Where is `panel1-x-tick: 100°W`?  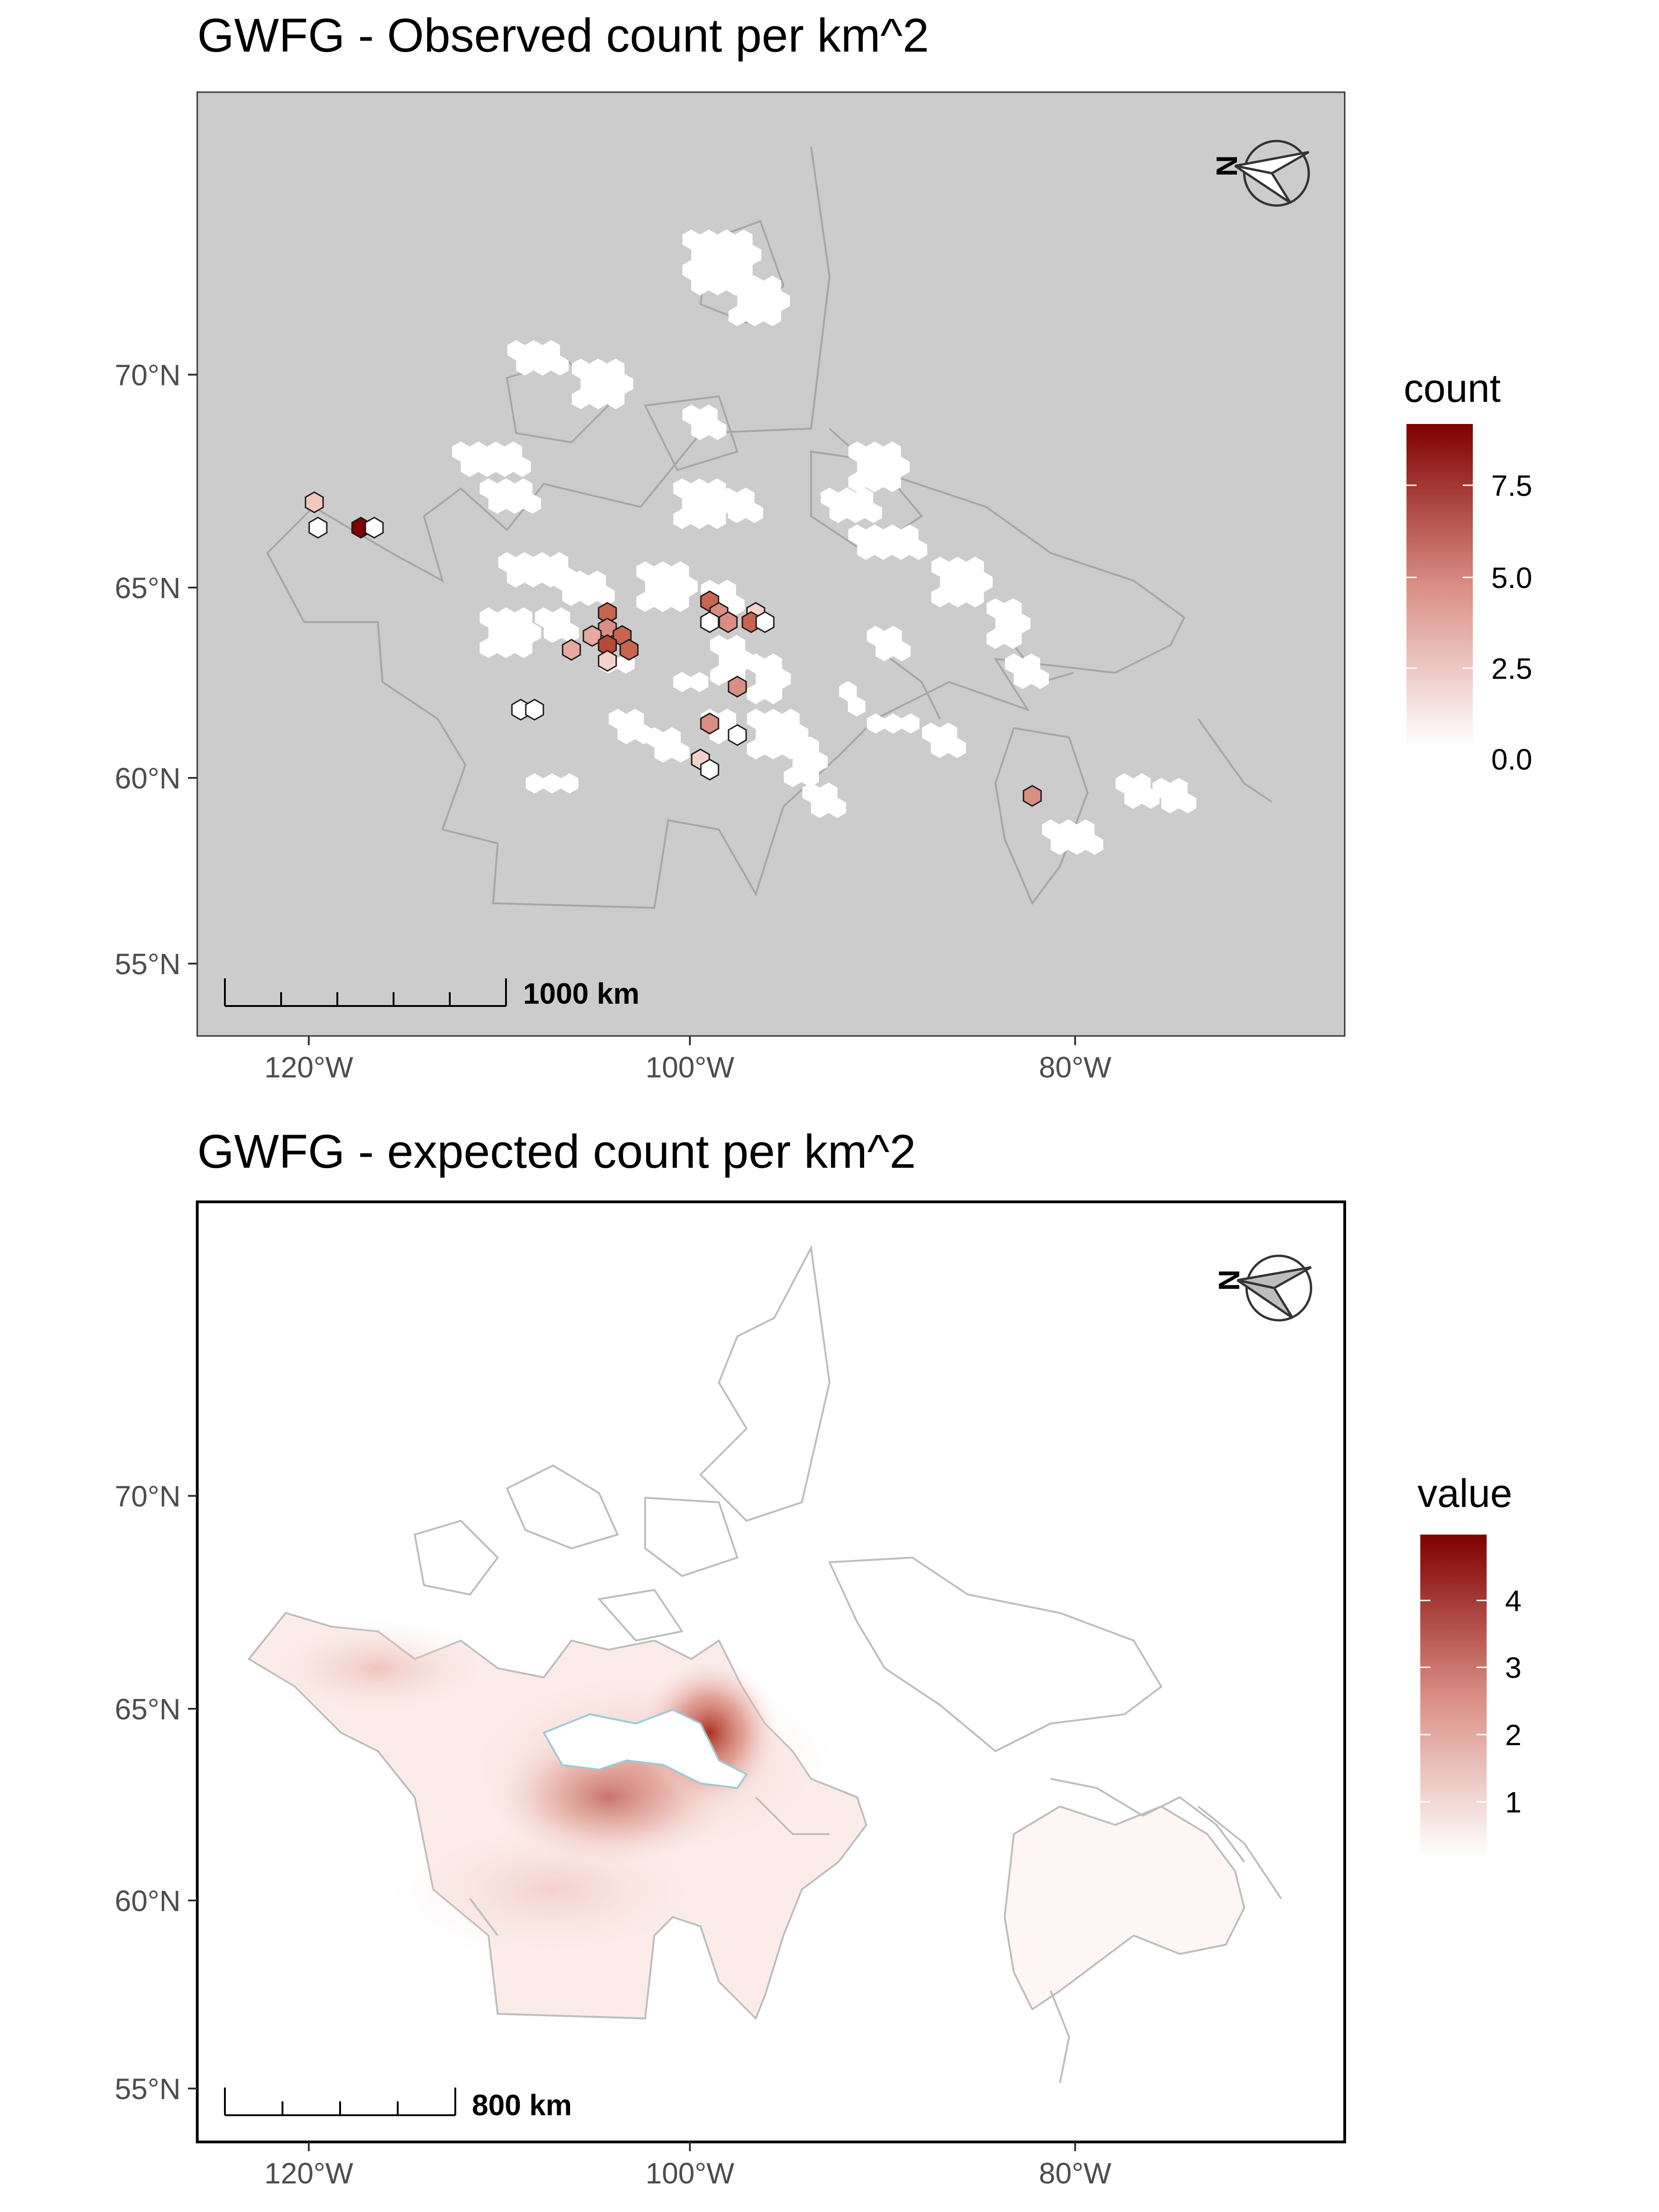
panel1-x-tick: 100°W is located at coordinates (690, 1067).